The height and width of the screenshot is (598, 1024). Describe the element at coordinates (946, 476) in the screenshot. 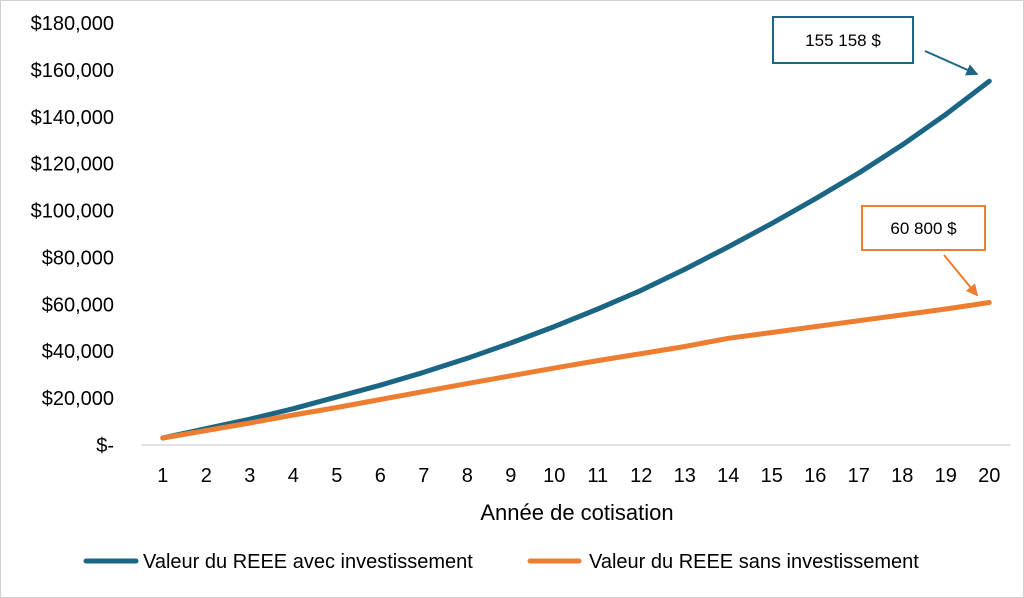

I see `x-tick-label: 19` at that location.